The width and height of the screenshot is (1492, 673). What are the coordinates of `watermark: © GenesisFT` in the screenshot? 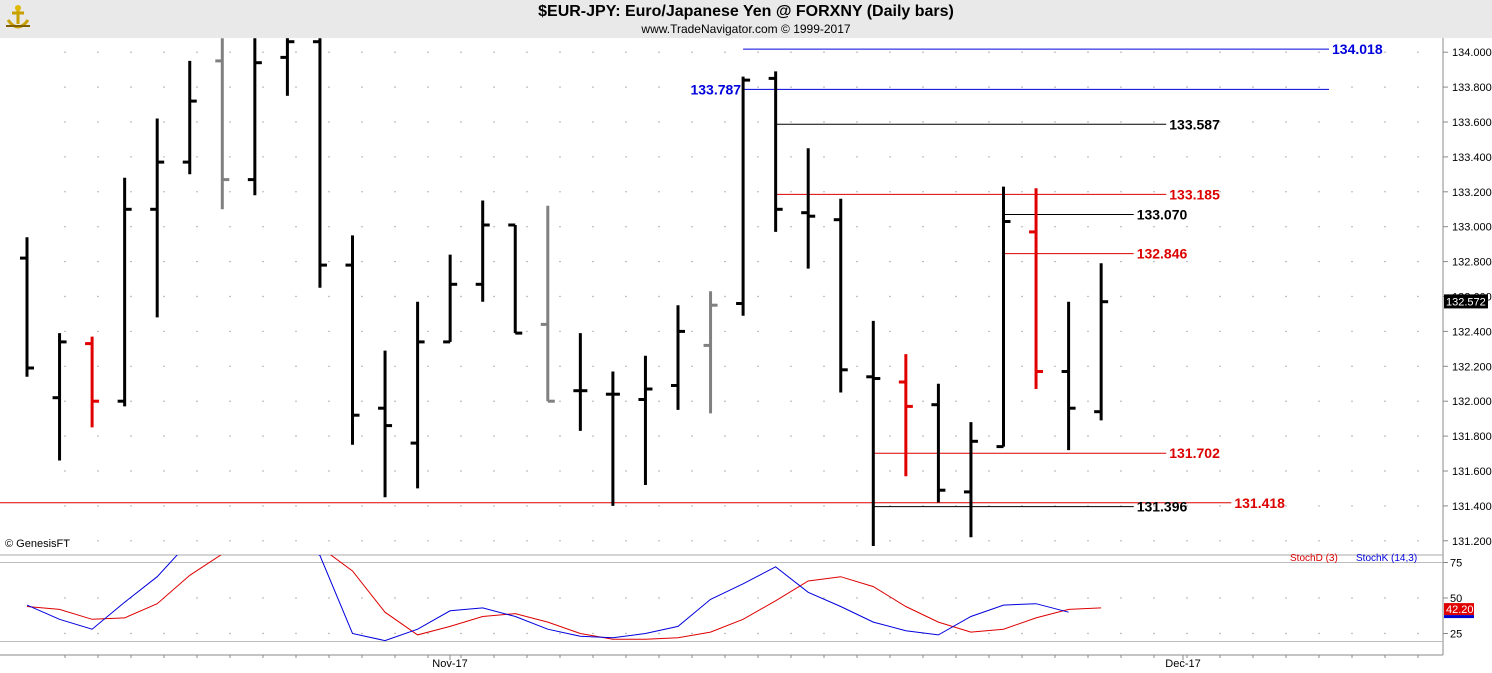 It's located at (37, 544).